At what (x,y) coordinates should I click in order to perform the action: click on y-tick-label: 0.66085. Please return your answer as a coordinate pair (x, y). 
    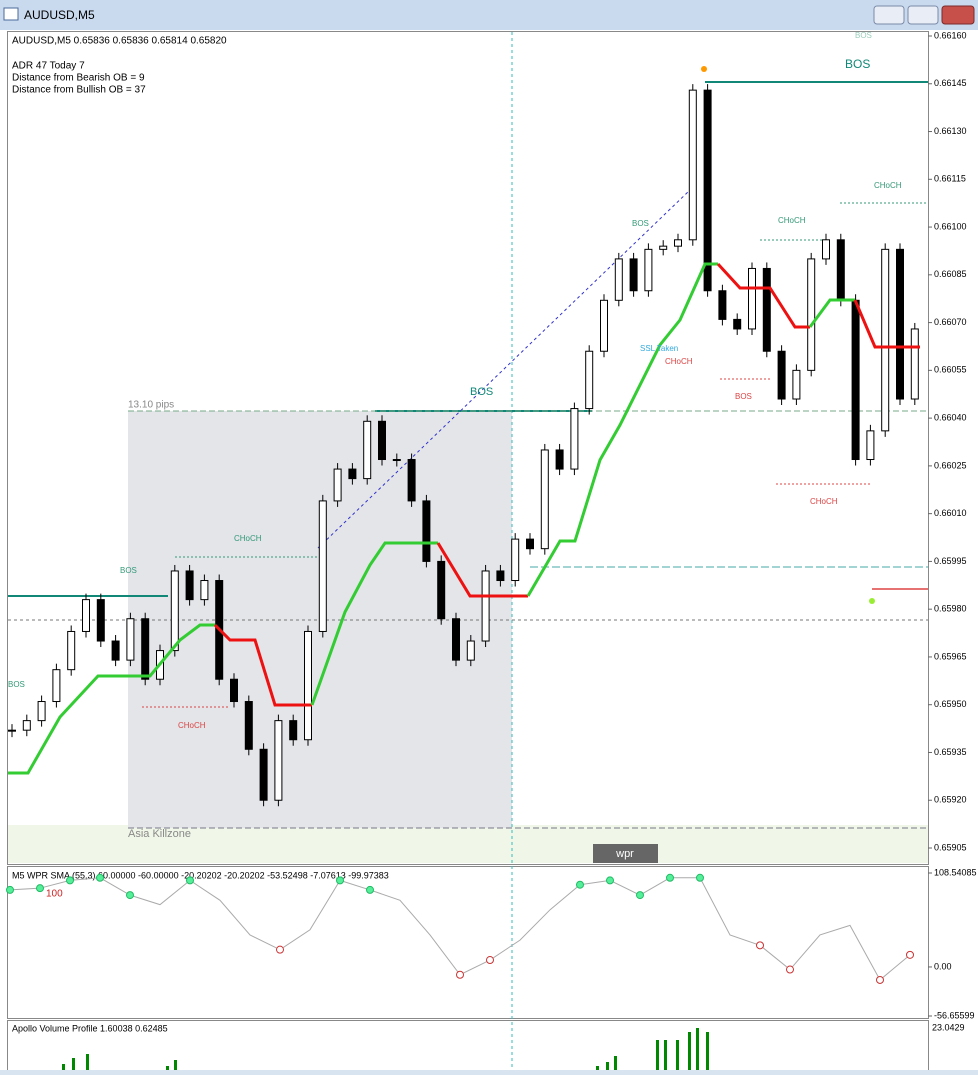
    Looking at the image, I should click on (950, 274).